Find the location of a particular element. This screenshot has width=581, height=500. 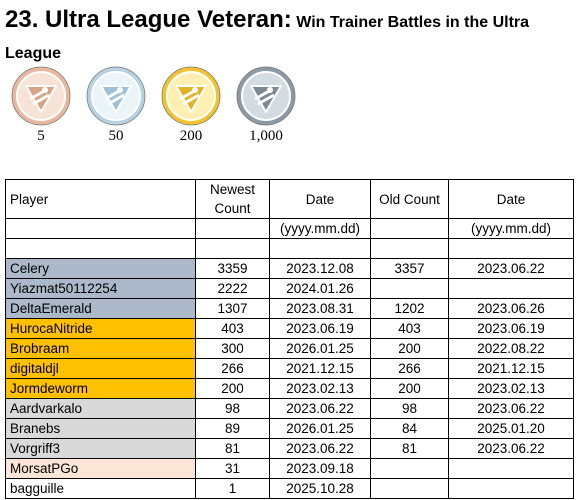

newest-count: 2222 is located at coordinates (232, 288).